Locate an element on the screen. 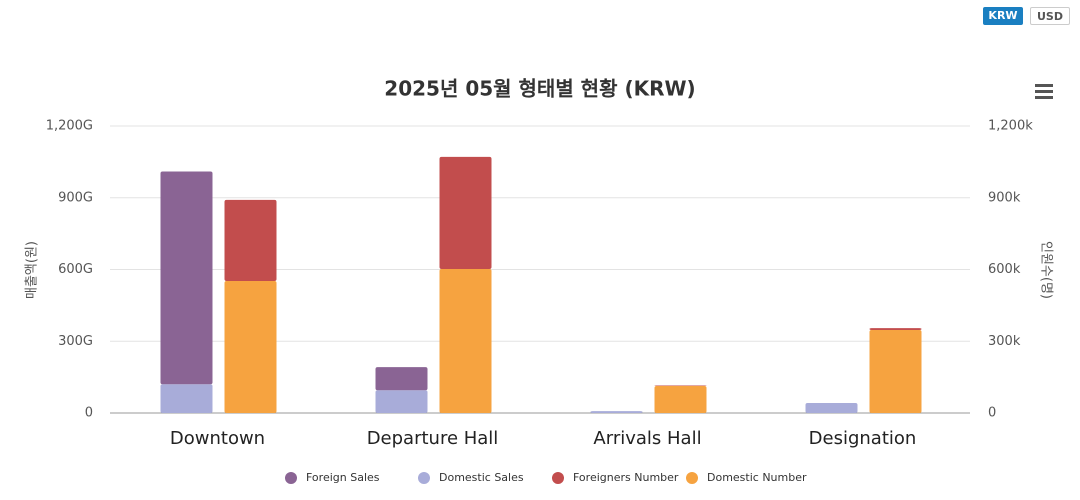 The width and height of the screenshot is (1080, 500). y-tick-label: 300G is located at coordinates (75, 341).